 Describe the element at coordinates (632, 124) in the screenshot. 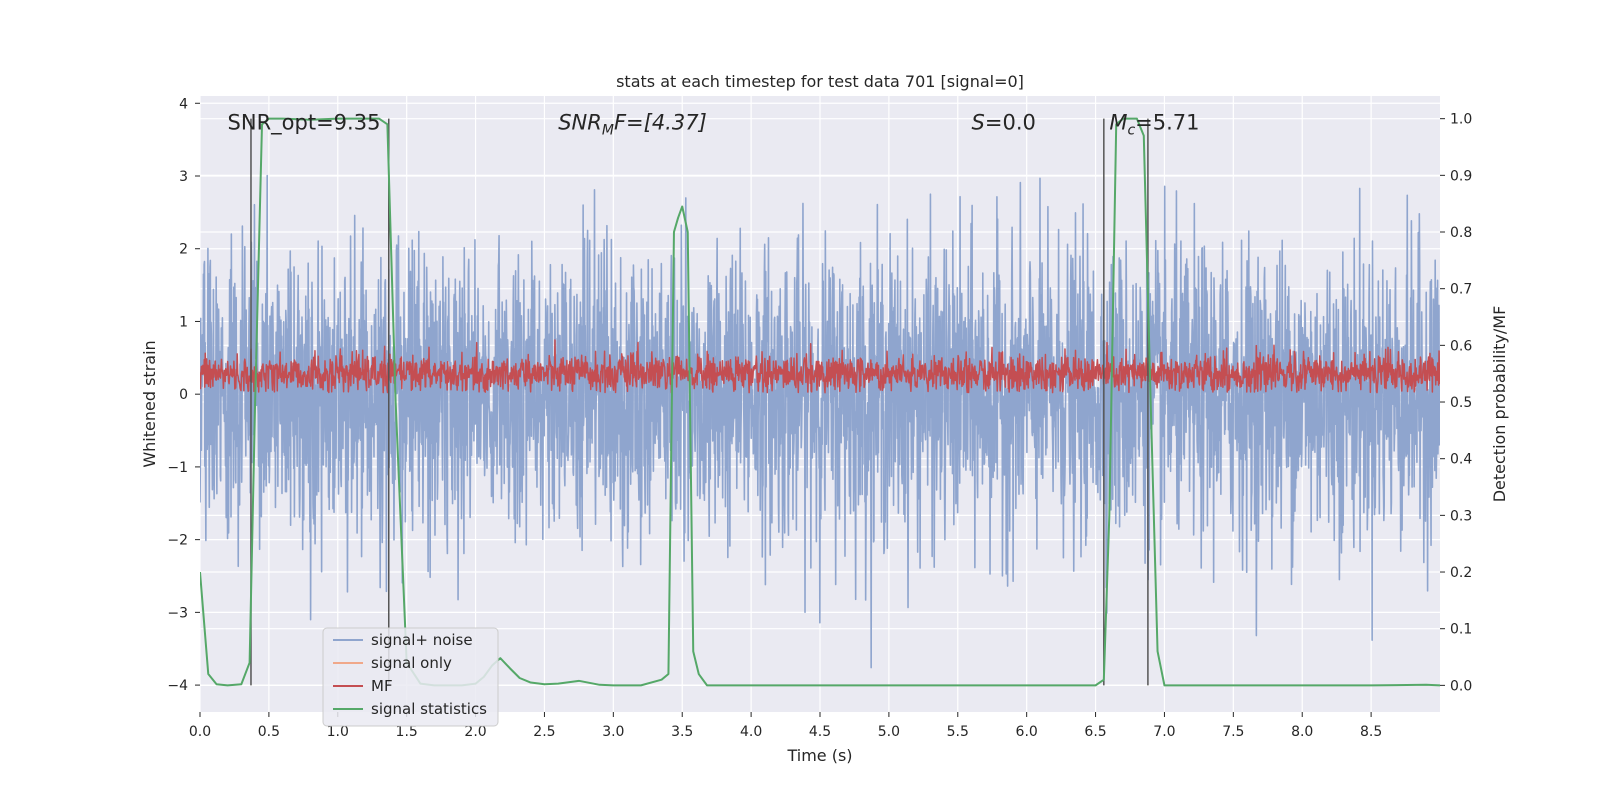

I see `annotation-2: SNRMF=[4.37]` at that location.